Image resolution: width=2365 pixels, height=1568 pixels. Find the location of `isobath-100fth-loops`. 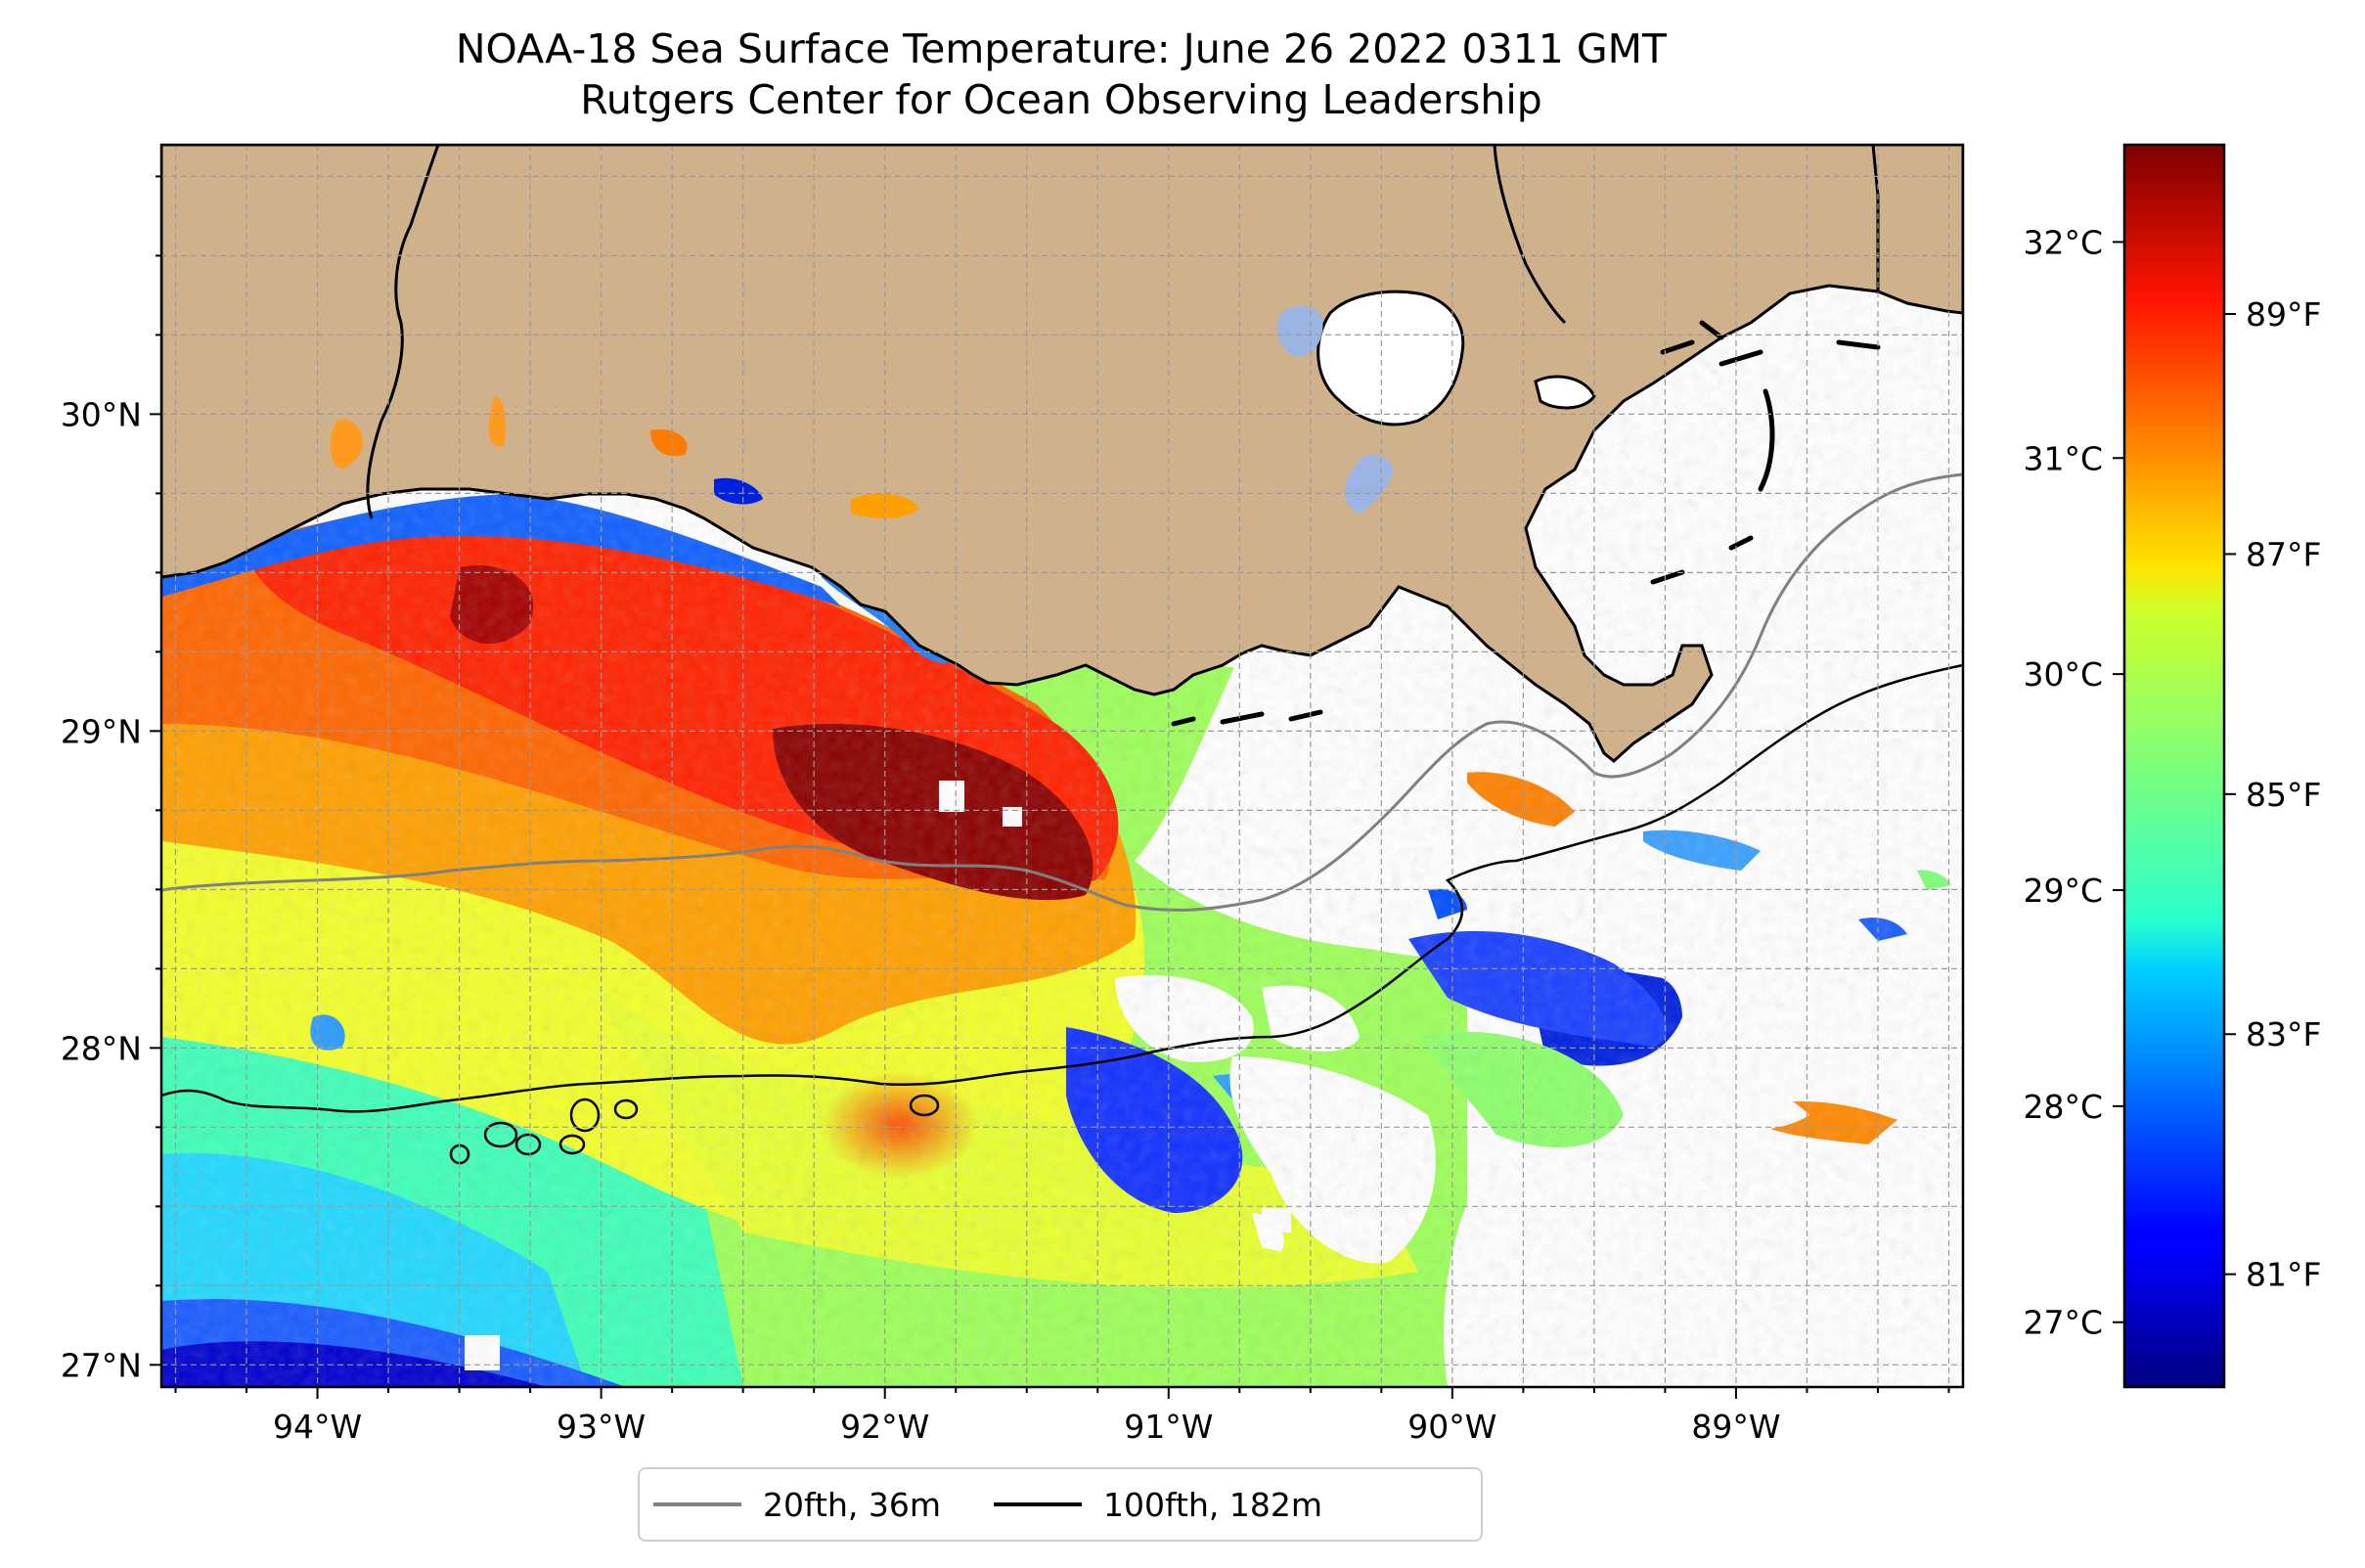

isobath-100fth-loops is located at coordinates (694, 1129).